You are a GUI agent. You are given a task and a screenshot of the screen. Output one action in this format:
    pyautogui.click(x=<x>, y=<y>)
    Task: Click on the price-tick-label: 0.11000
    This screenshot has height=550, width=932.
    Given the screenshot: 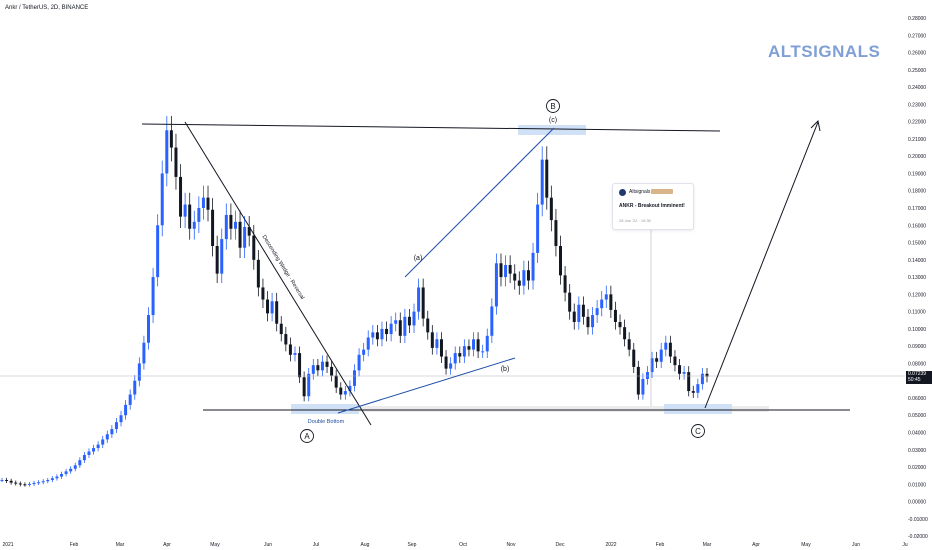 What is the action you would take?
    pyautogui.click(x=917, y=313)
    